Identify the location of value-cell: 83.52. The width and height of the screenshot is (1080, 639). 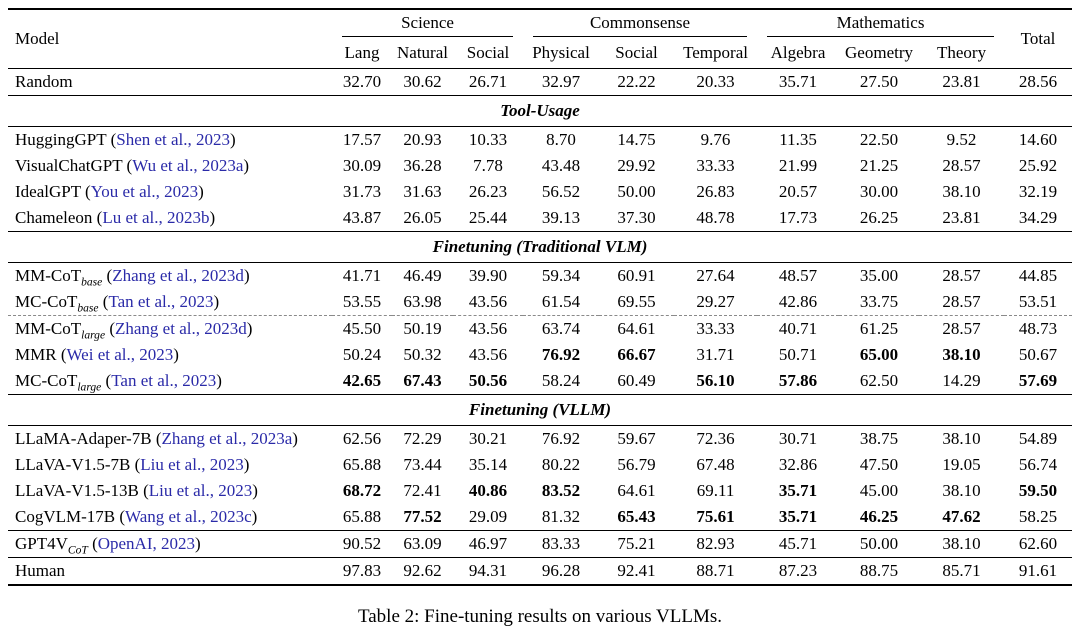
(561, 490).